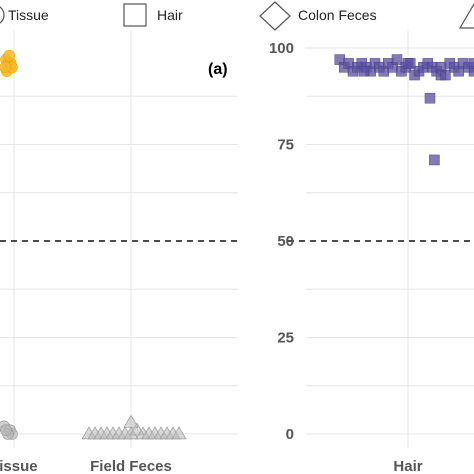  Describe the element at coordinates (466, 15) in the screenshot. I see `triangle-icon` at that location.